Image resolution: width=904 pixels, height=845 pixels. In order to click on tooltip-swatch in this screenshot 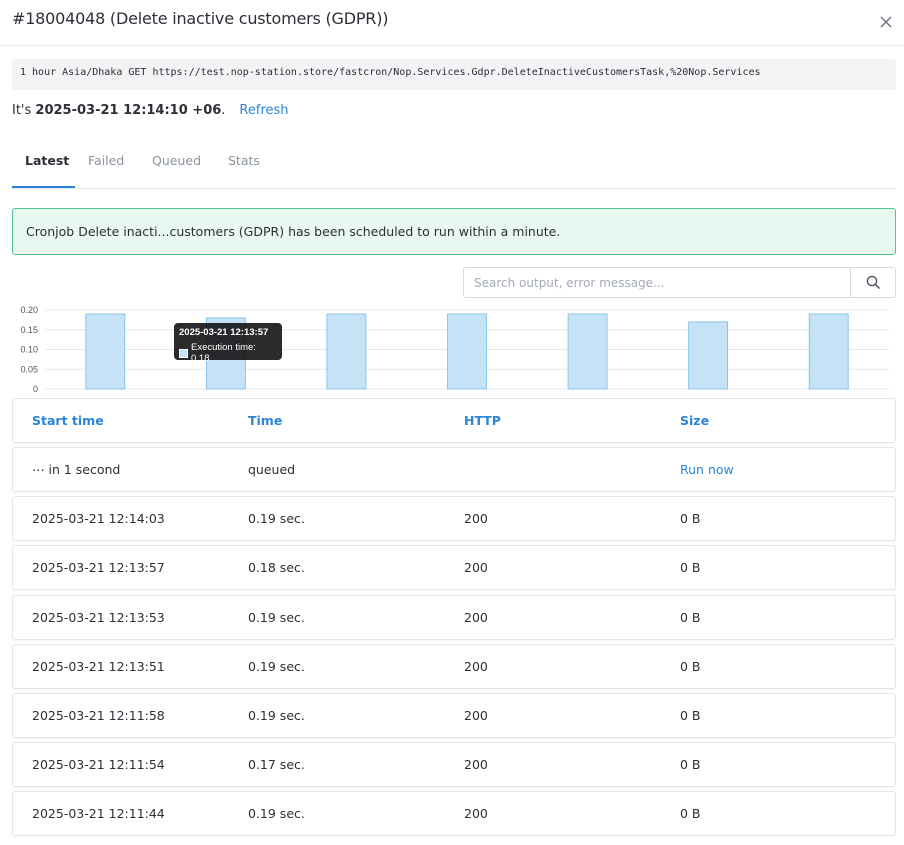, I will do `click(183, 353)`.